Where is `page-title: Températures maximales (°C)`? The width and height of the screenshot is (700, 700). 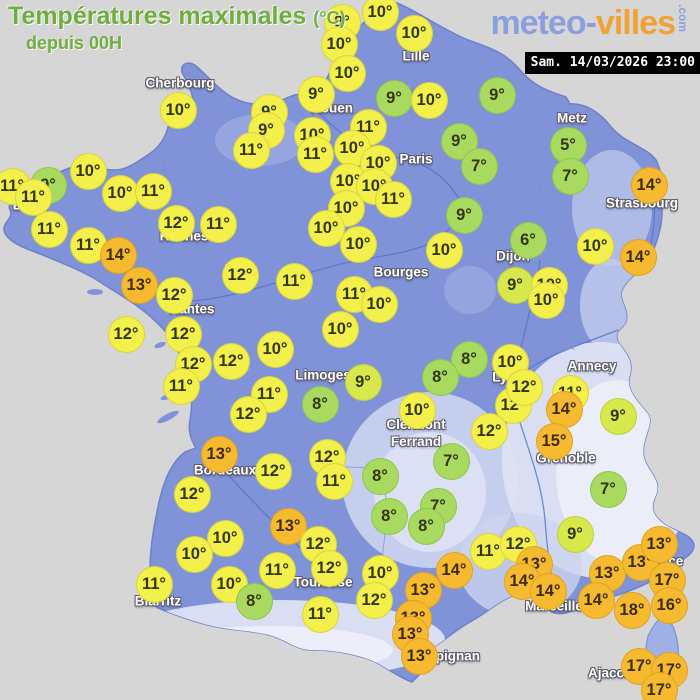
page-title: Températures maximales (°C) is located at coordinates (176, 16).